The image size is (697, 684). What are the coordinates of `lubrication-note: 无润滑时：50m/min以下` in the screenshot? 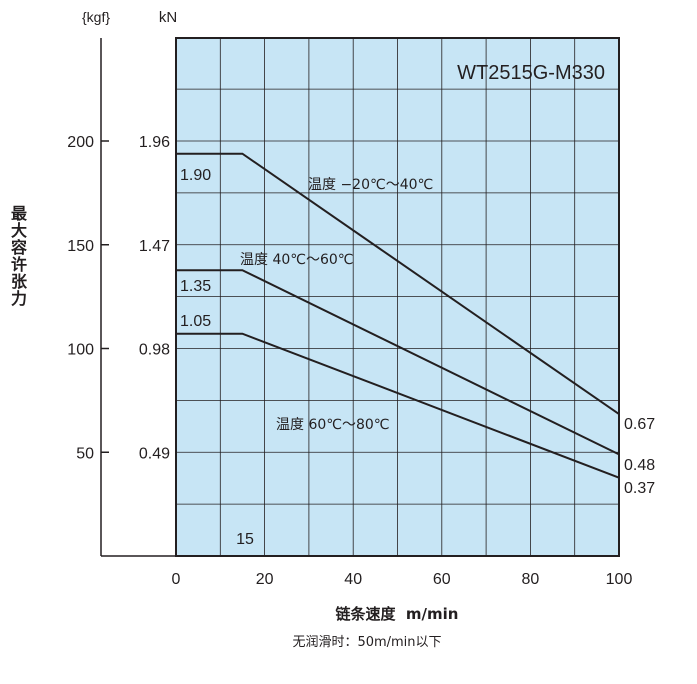 It's located at (366, 642).